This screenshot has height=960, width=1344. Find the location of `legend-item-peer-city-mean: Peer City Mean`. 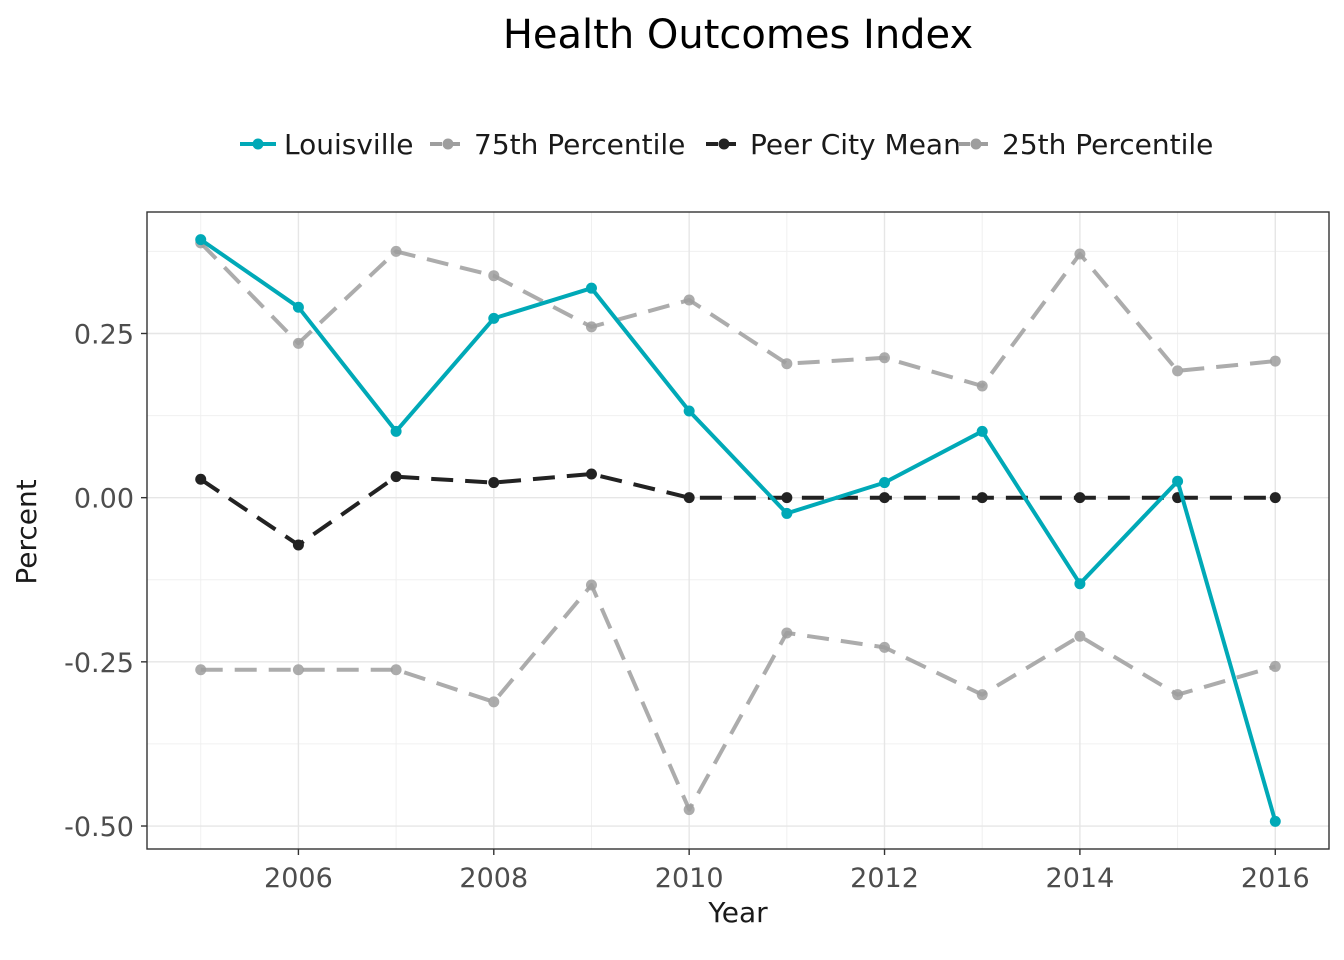

legend-item-peer-city-mean: Peer City Mean is located at coordinates (833, 144).